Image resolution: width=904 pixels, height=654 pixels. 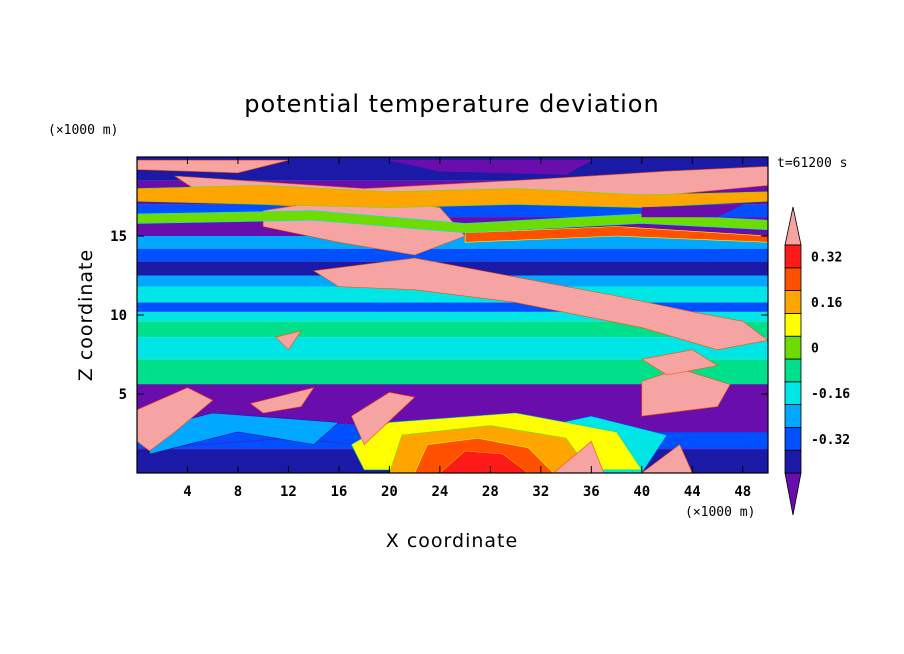 I want to click on y-tick-label: 15, so click(x=118, y=237).